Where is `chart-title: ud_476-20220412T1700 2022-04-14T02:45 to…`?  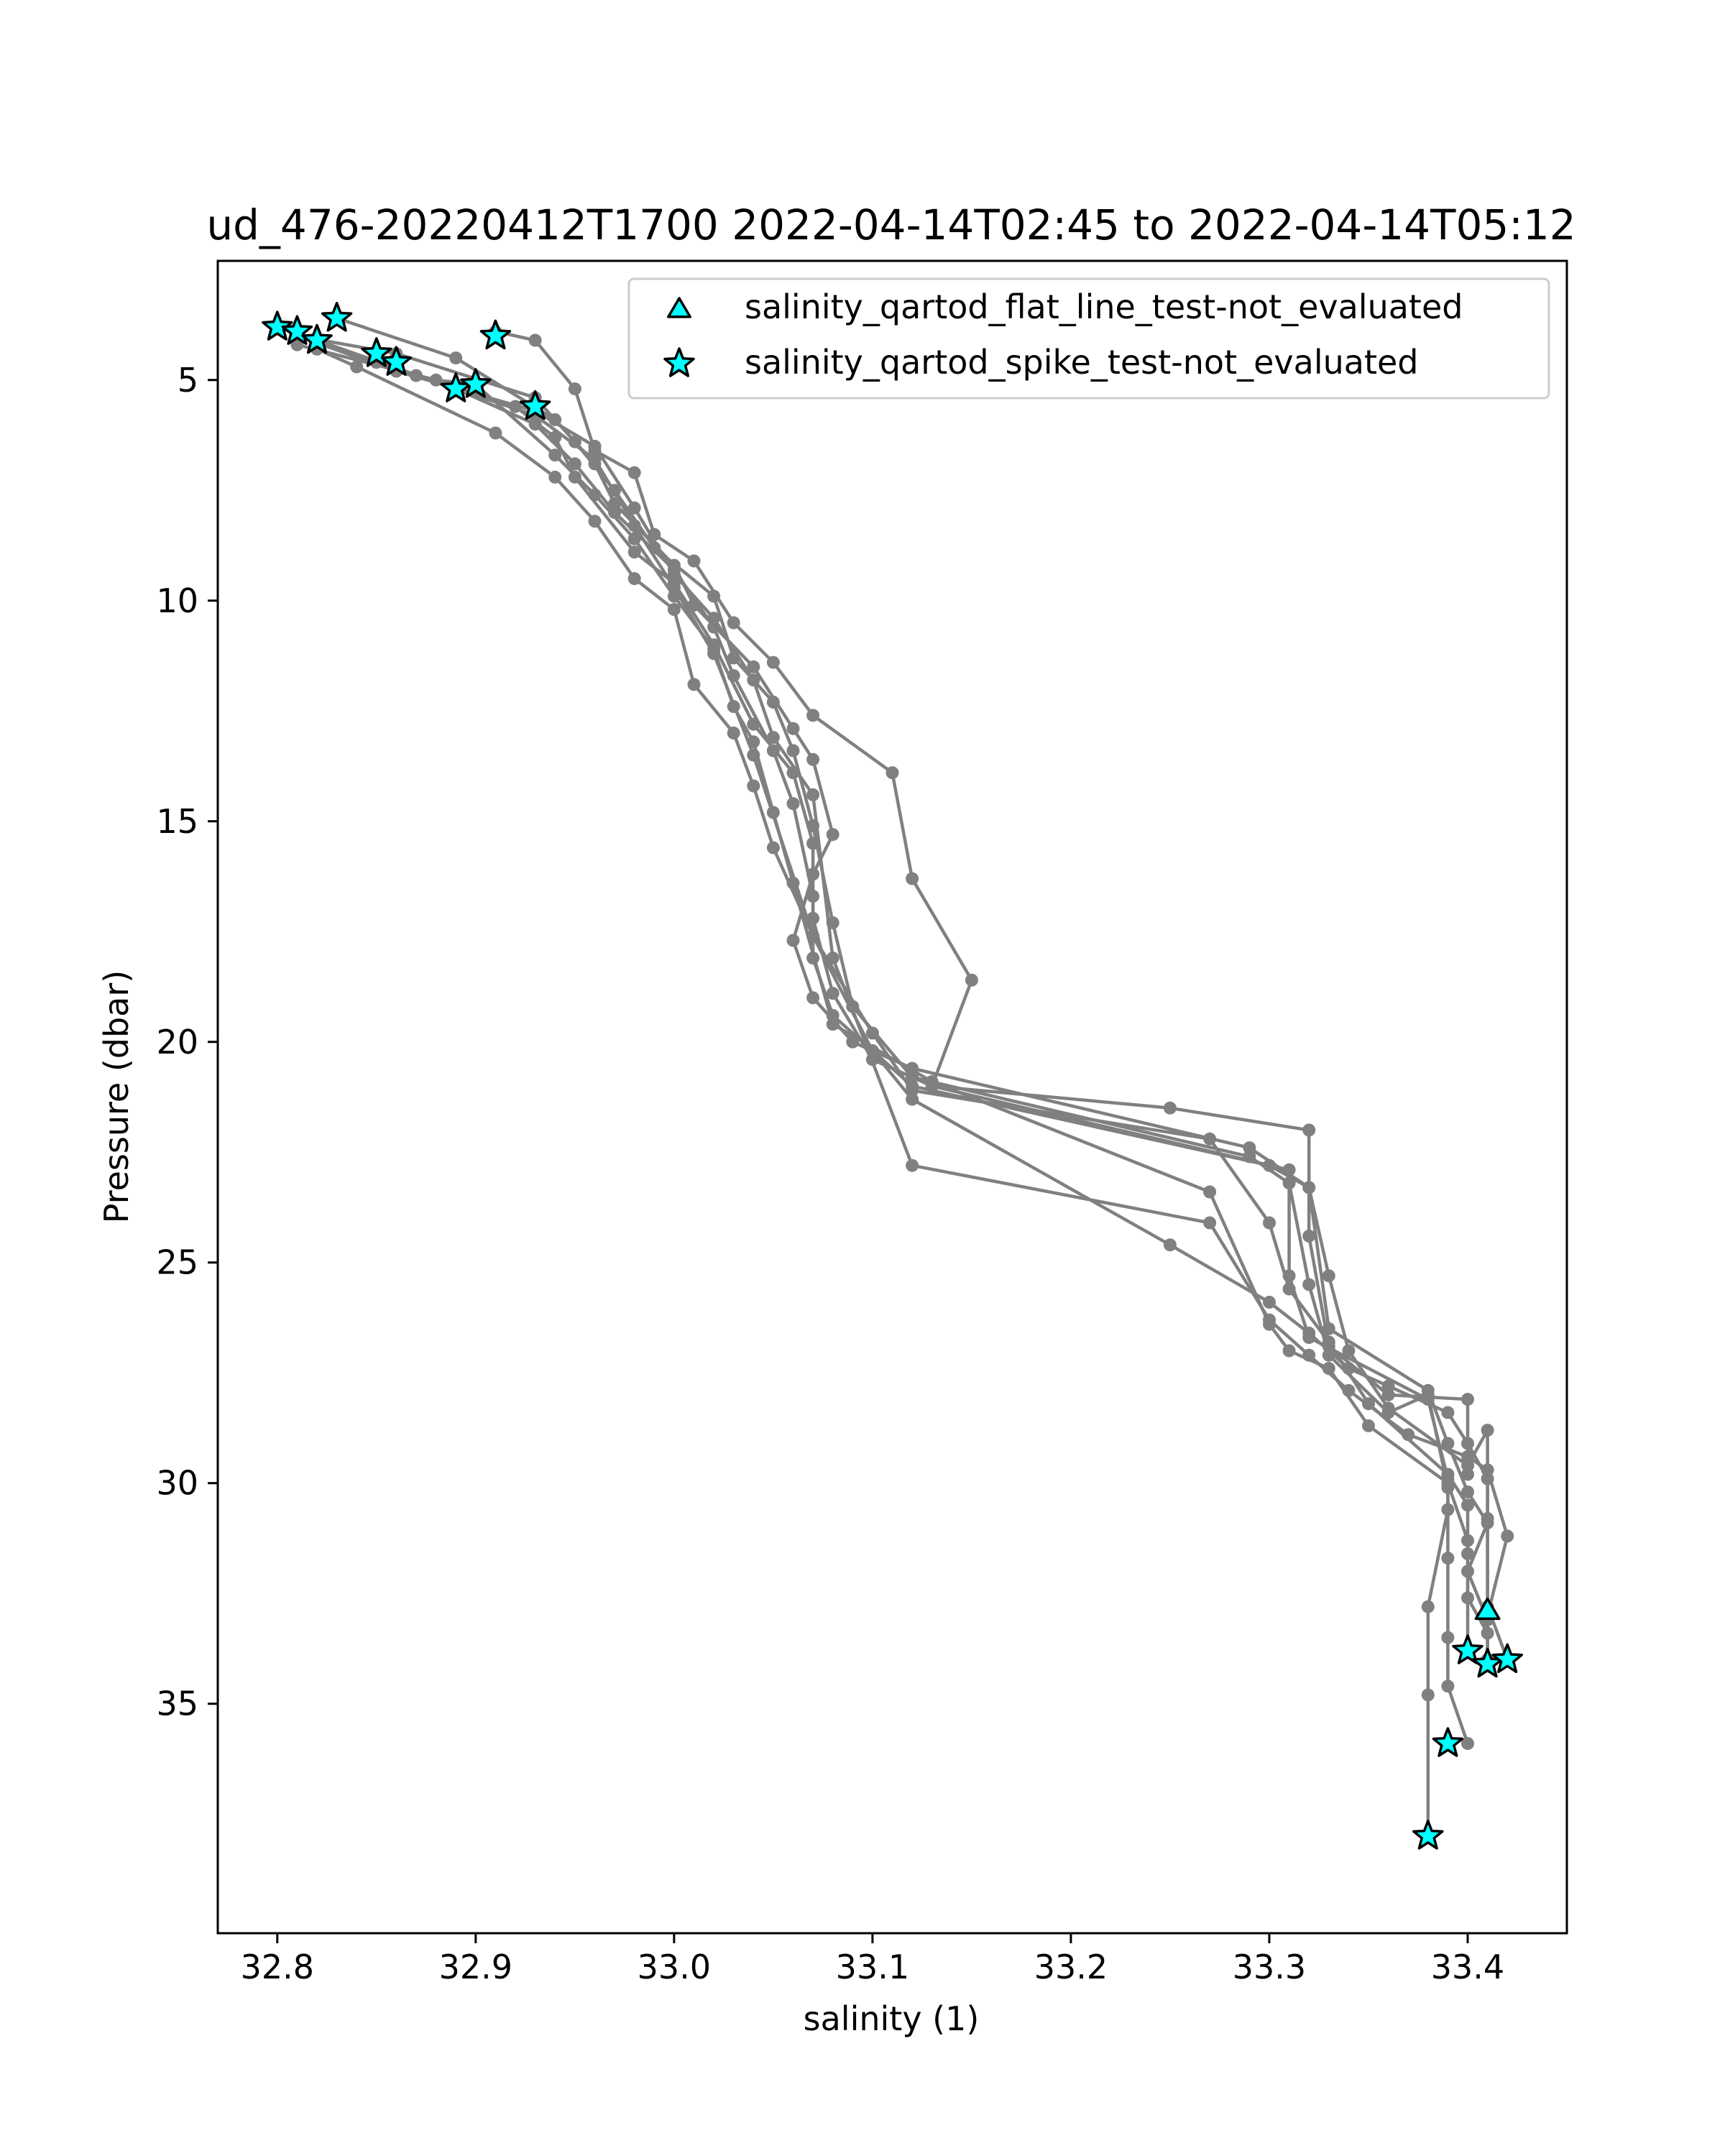 chart-title: ud_476-20220412T1700 2022-04-14T02:45 to… is located at coordinates (891, 225).